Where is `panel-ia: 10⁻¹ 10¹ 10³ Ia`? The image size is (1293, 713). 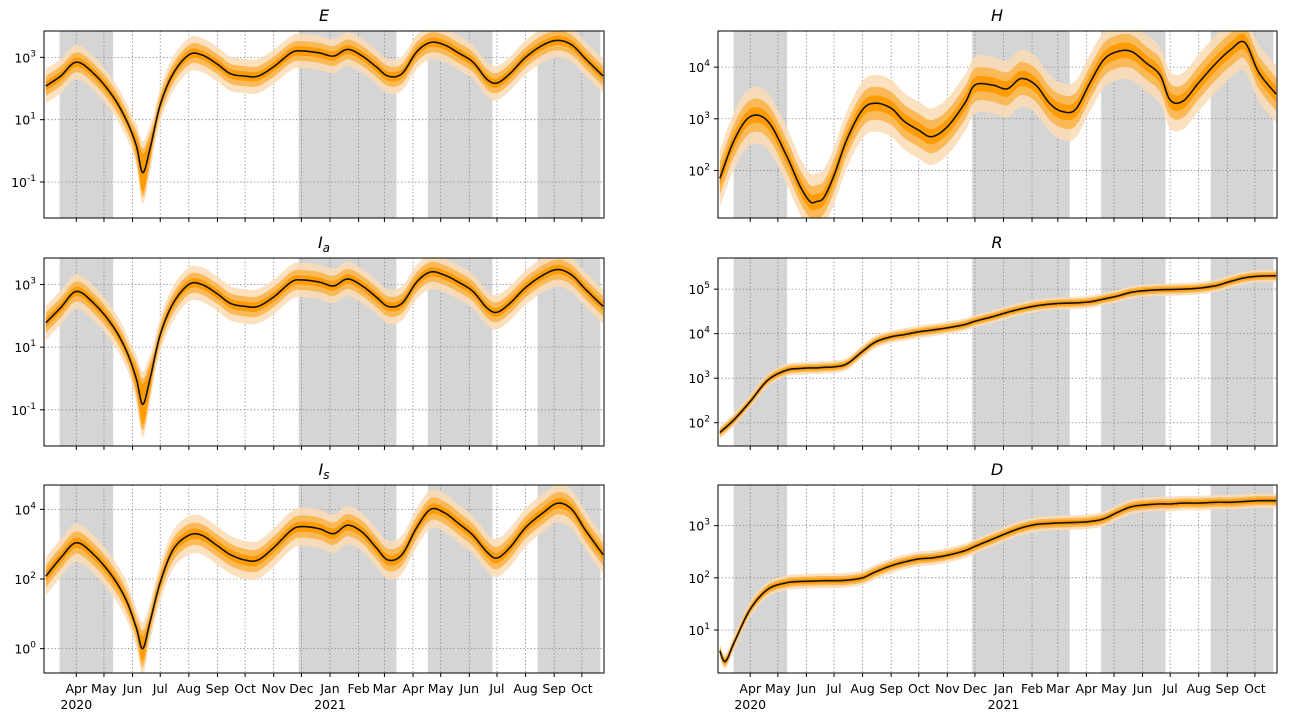 panel-ia: 10⁻¹ 10¹ 10³ Ia is located at coordinates (308, 341).